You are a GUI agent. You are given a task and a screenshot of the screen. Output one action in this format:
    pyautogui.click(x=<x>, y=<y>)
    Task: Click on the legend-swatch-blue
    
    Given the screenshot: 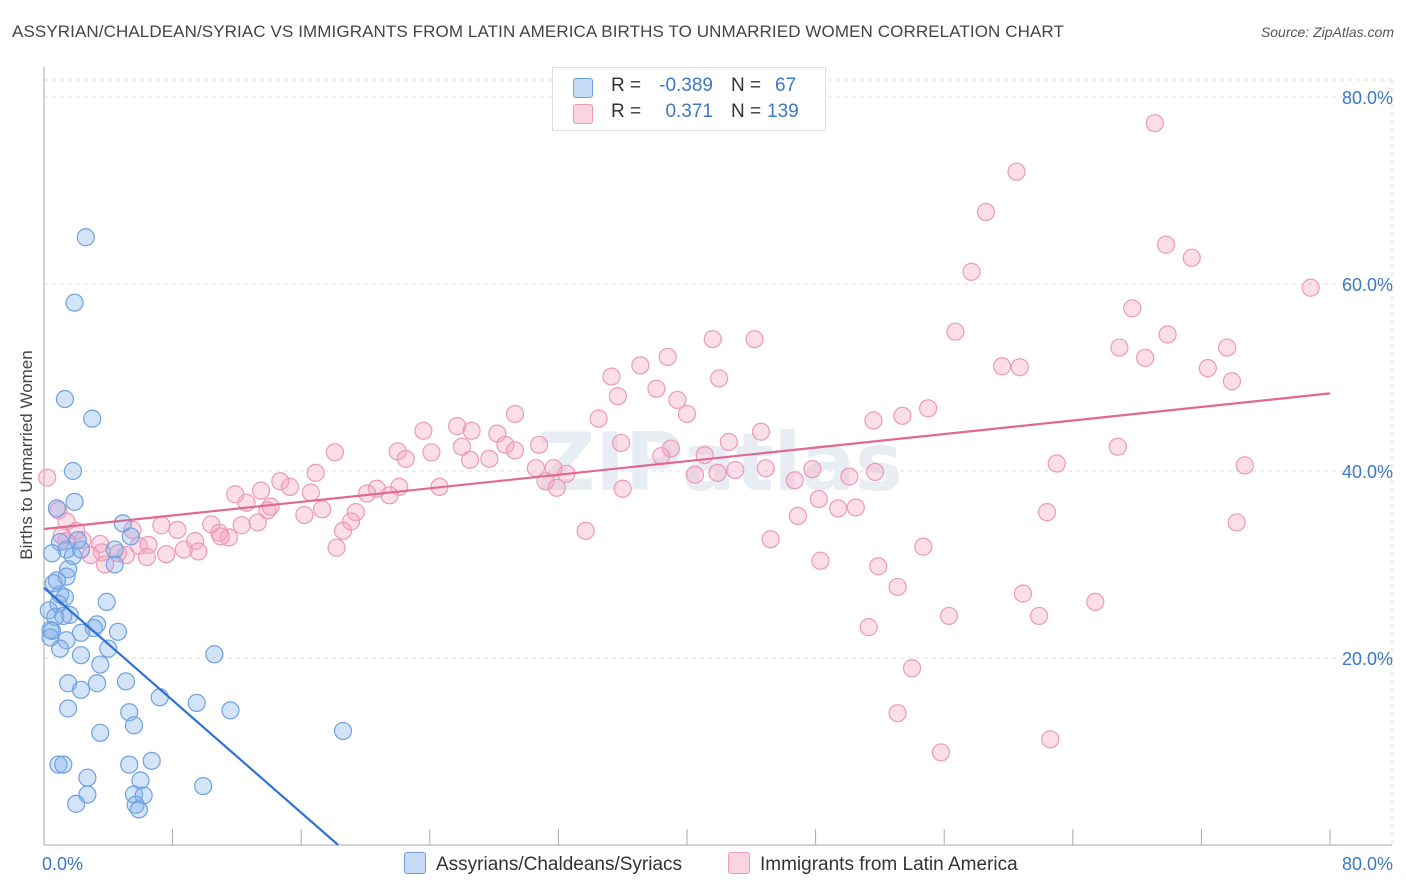 What is the action you would take?
    pyautogui.click(x=415, y=863)
    